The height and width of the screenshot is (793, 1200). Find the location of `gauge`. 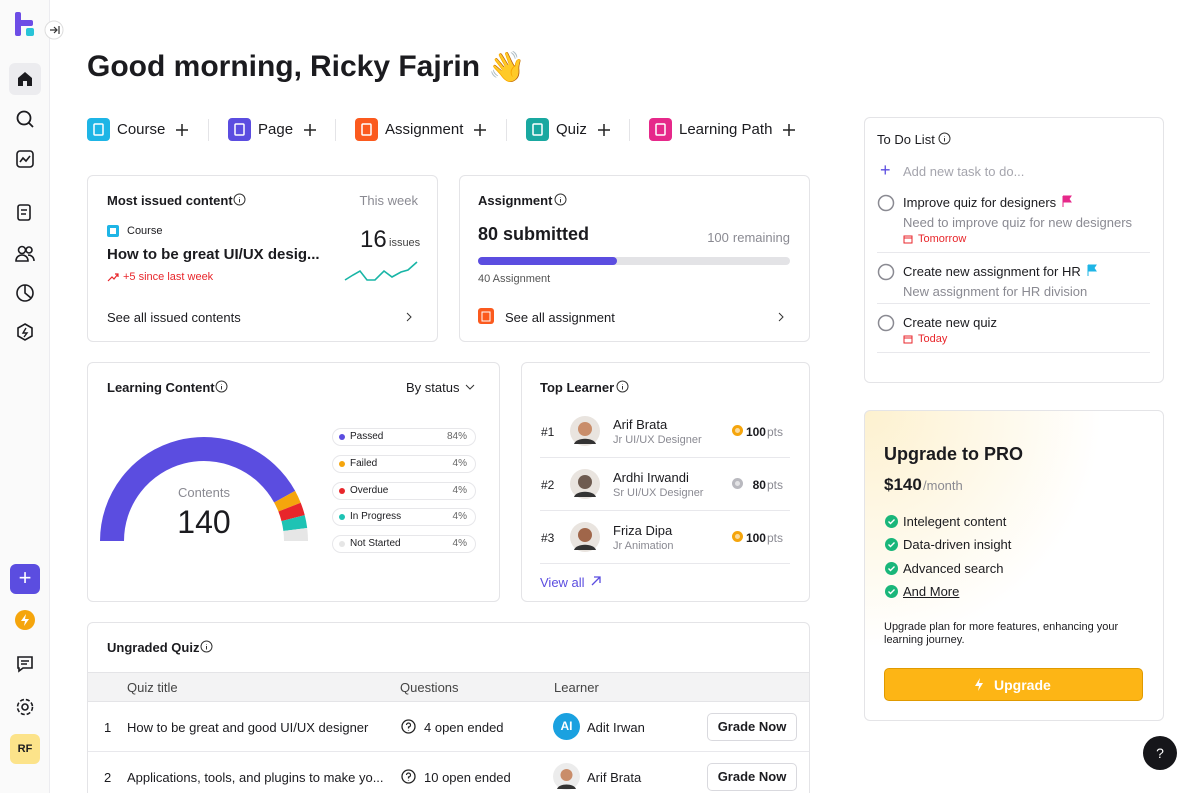

gauge is located at coordinates (204, 489).